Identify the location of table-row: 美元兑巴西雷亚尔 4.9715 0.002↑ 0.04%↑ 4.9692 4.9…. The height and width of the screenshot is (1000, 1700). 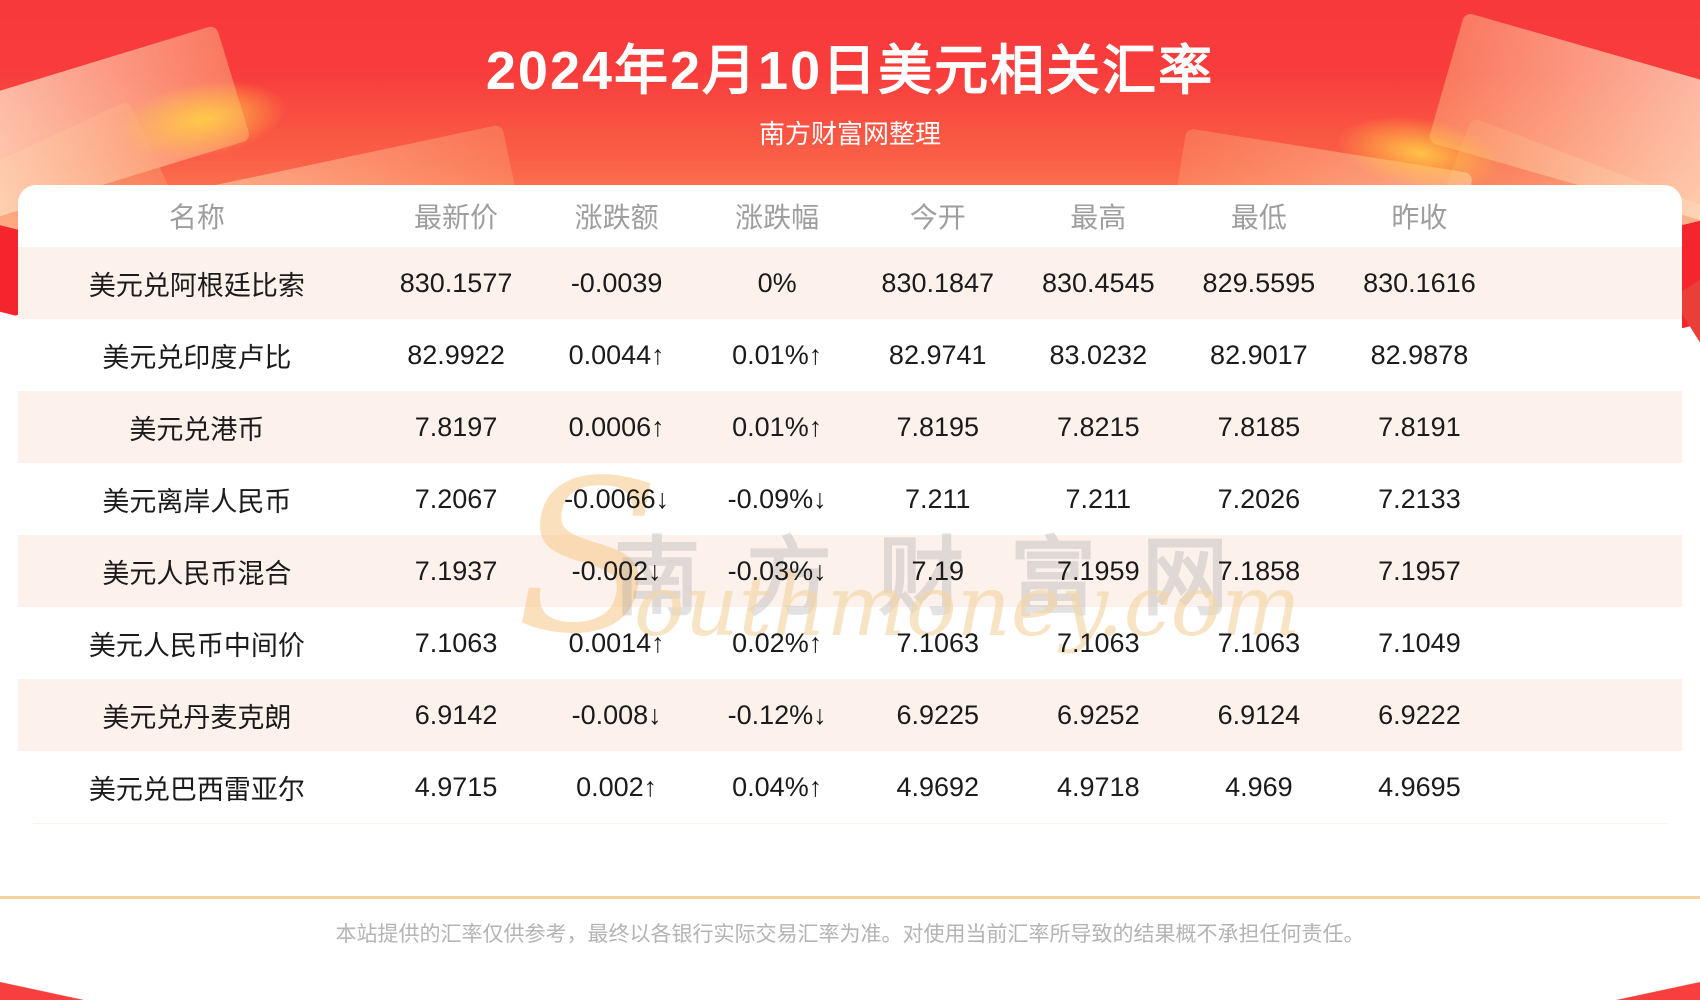
(850, 787).